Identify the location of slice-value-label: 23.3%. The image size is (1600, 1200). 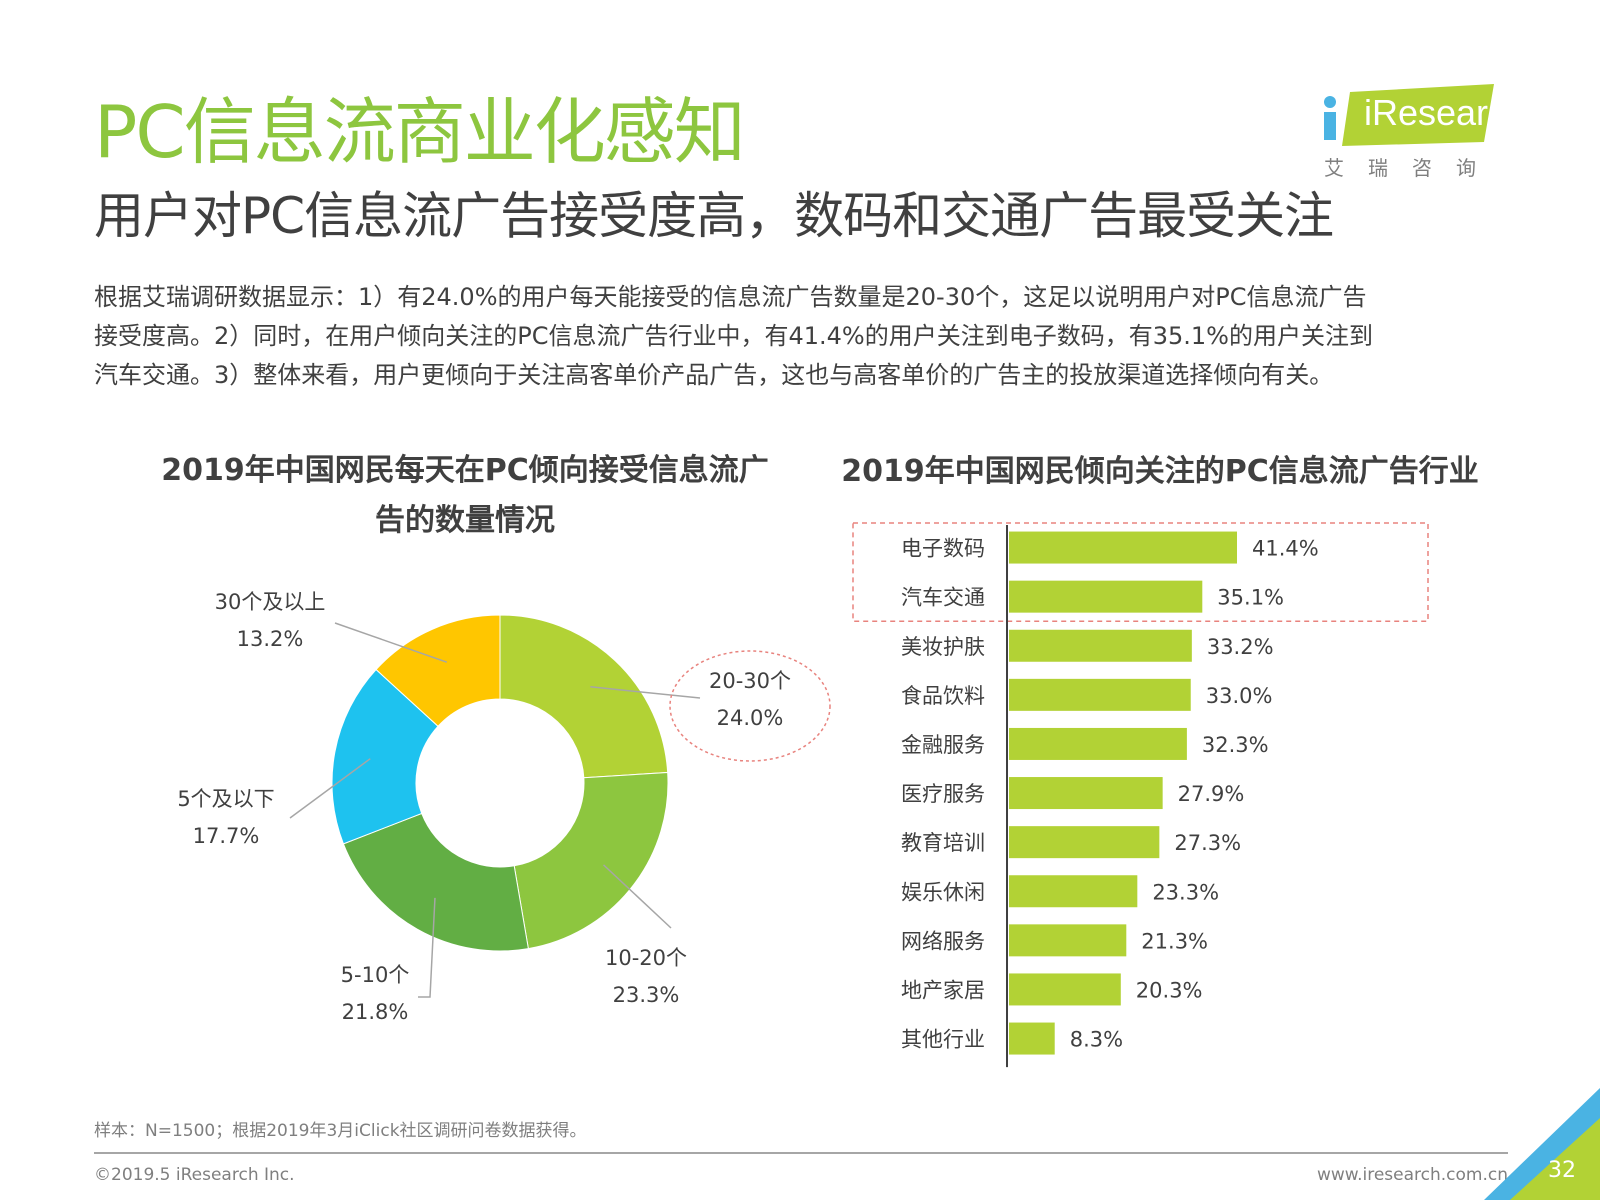
(646, 995).